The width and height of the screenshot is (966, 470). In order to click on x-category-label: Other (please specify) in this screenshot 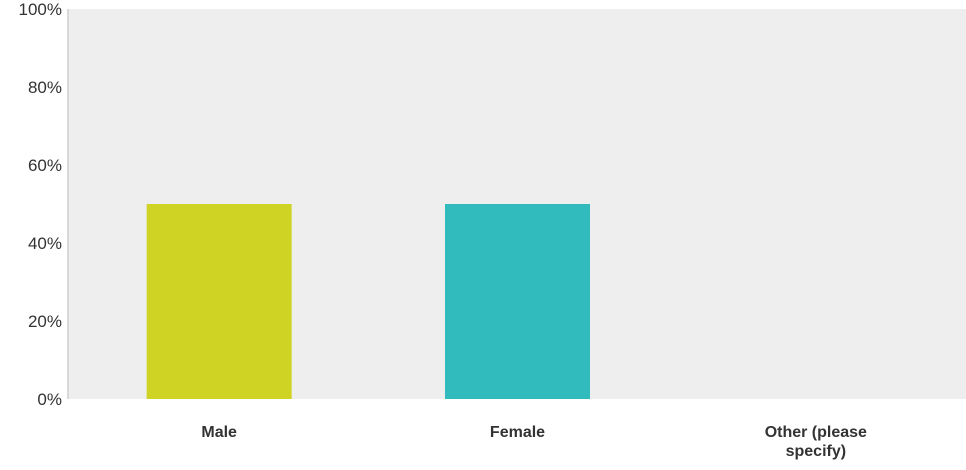, I will do `click(816, 442)`.